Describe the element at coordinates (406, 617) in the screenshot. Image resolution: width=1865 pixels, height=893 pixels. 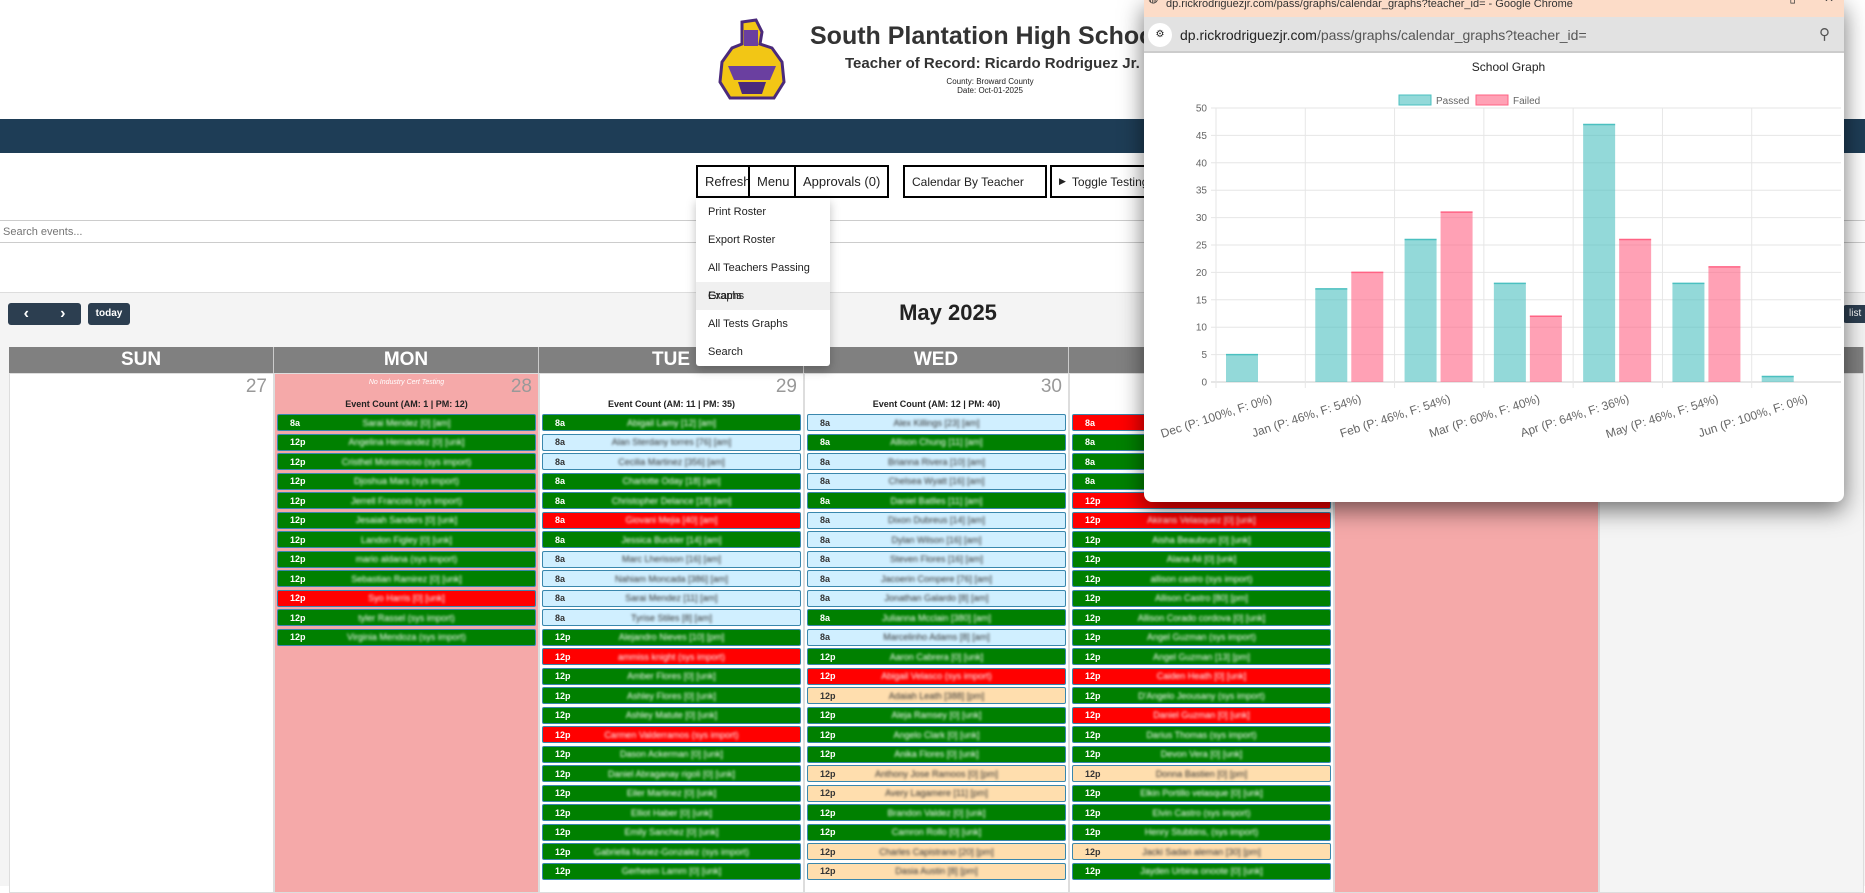
I see `calendar-event: 12p tyler Rassel (sys import)` at that location.